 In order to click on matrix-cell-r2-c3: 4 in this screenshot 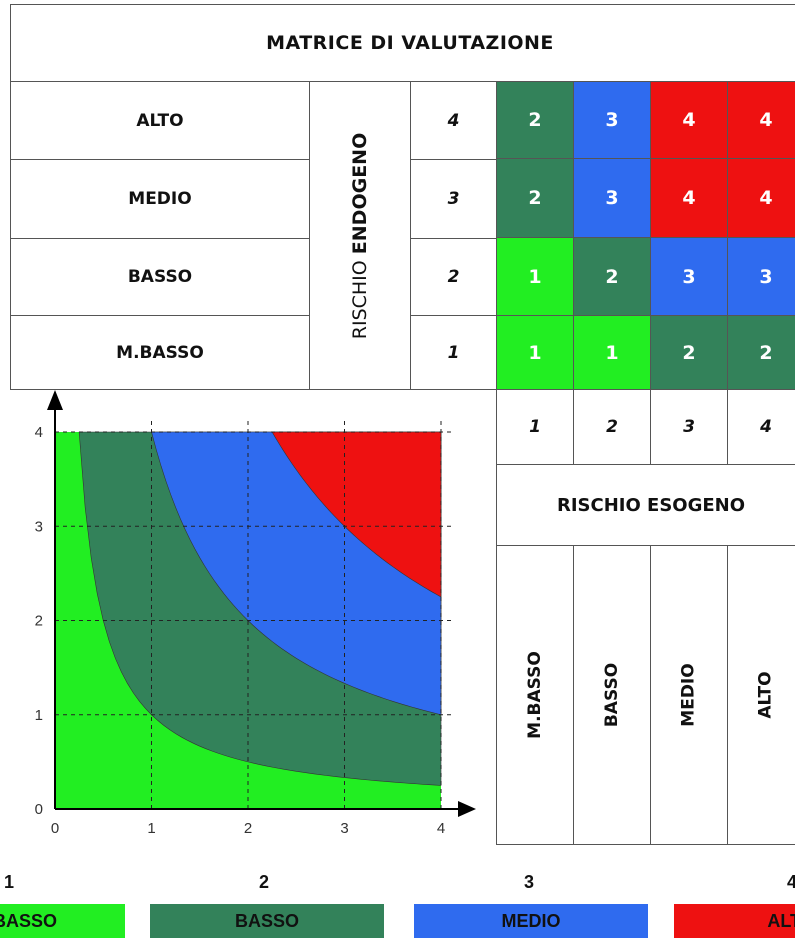, I will do `click(689, 198)`.